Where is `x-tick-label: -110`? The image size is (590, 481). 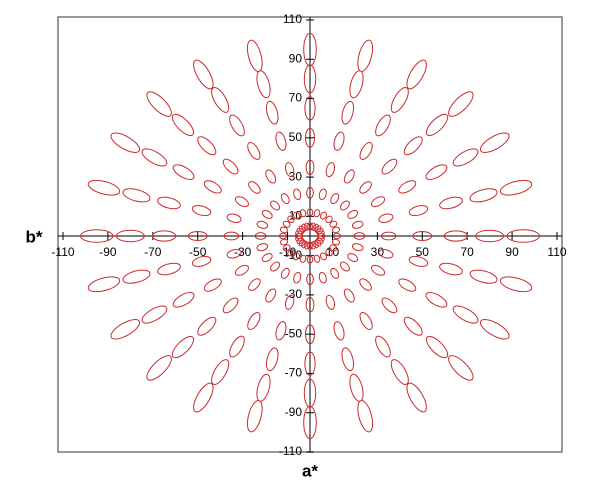
x-tick-label: -110 is located at coordinates (62, 252).